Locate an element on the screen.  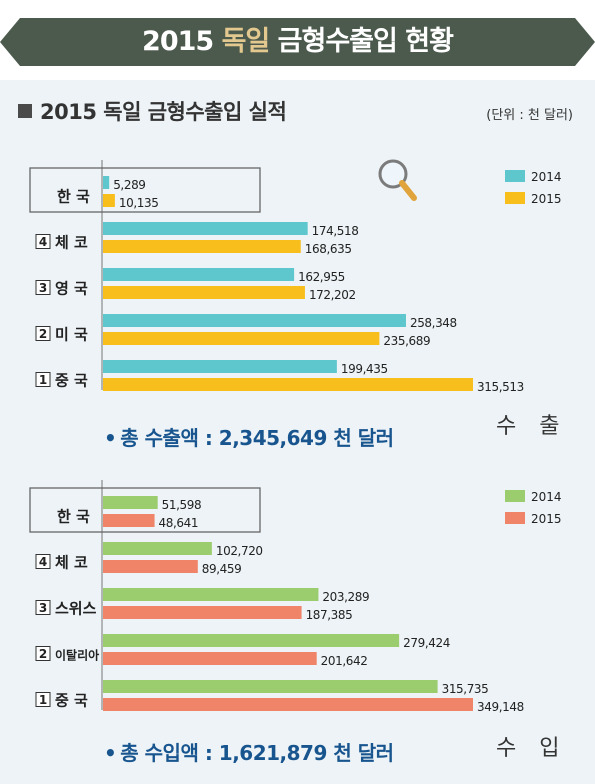
export-rank-number: 4 is located at coordinates (43, 242).